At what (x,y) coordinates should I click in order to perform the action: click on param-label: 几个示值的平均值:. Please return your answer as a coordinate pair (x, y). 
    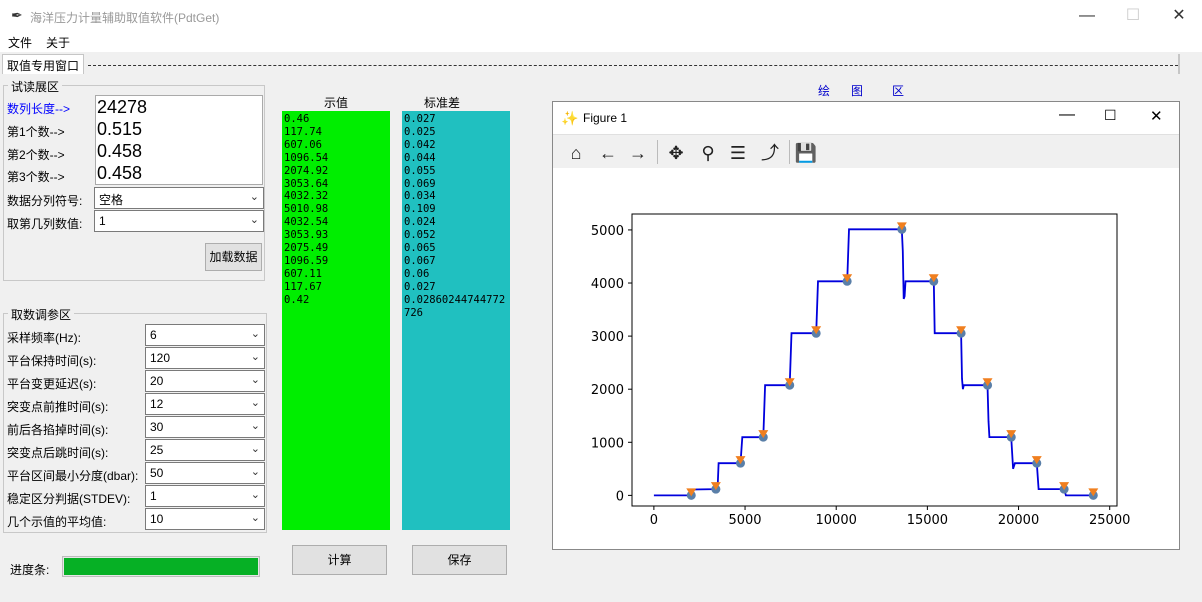
    Looking at the image, I should click on (57, 522).